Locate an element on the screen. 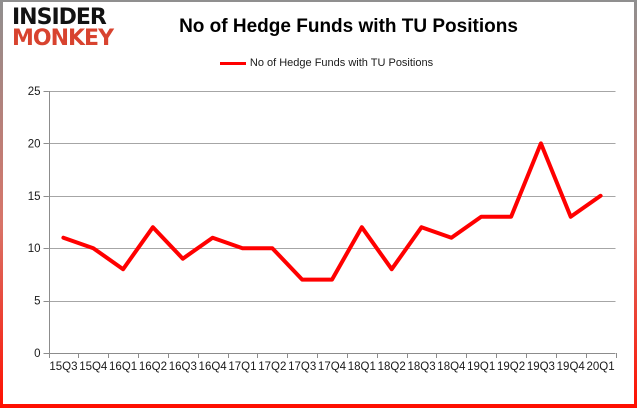  x-axis-label: 19Q4 is located at coordinates (571, 367).